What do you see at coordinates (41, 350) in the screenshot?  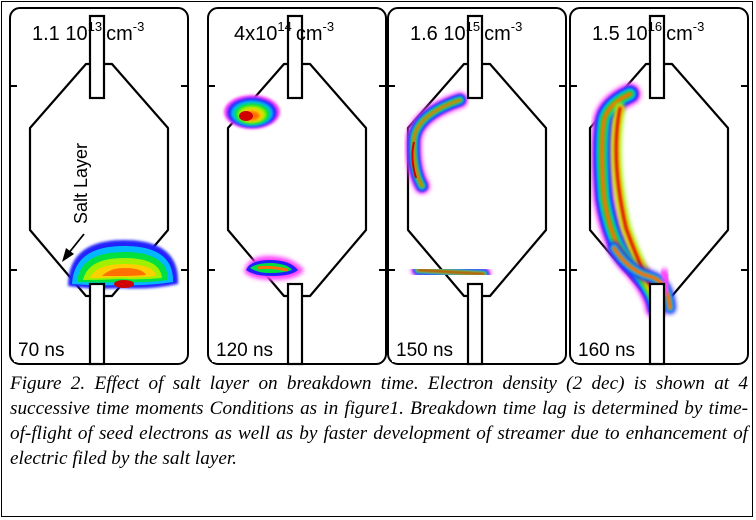 I see `time-label: 70 ns` at bounding box center [41, 350].